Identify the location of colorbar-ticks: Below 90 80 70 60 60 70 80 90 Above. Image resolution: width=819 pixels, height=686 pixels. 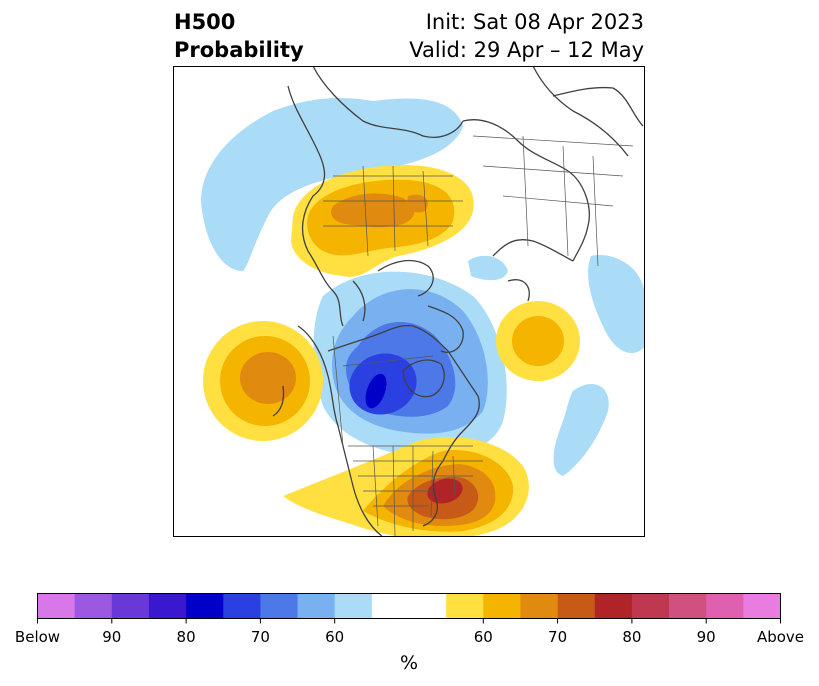
(409, 632).